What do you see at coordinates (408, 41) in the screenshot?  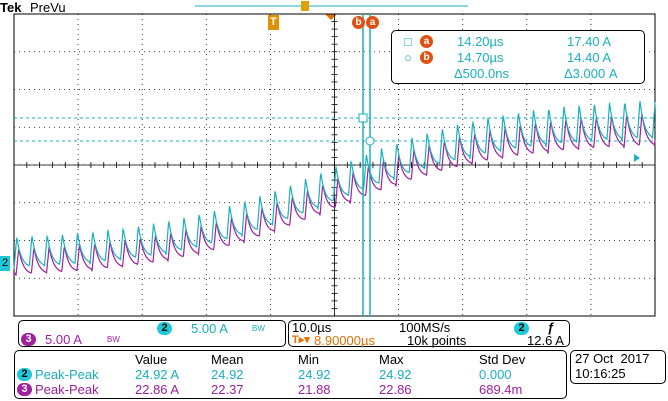 I see `cursor-a-icon: □` at bounding box center [408, 41].